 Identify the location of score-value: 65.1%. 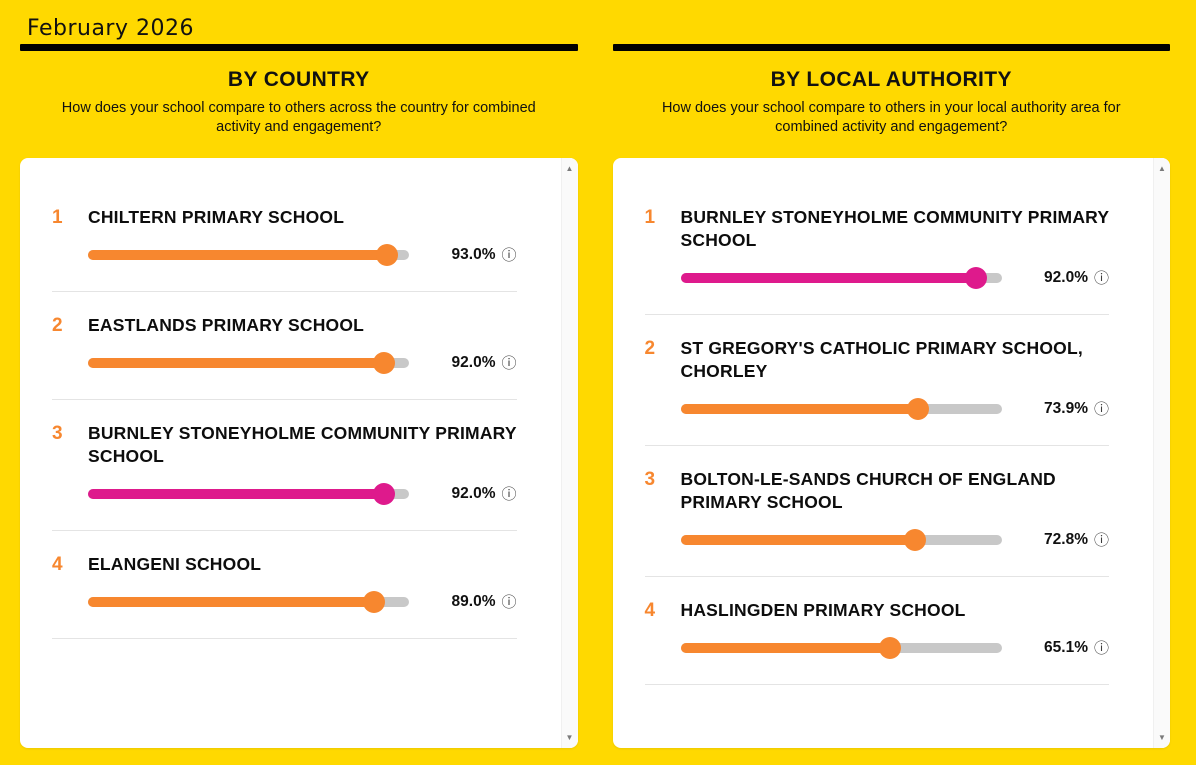
(1066, 647).